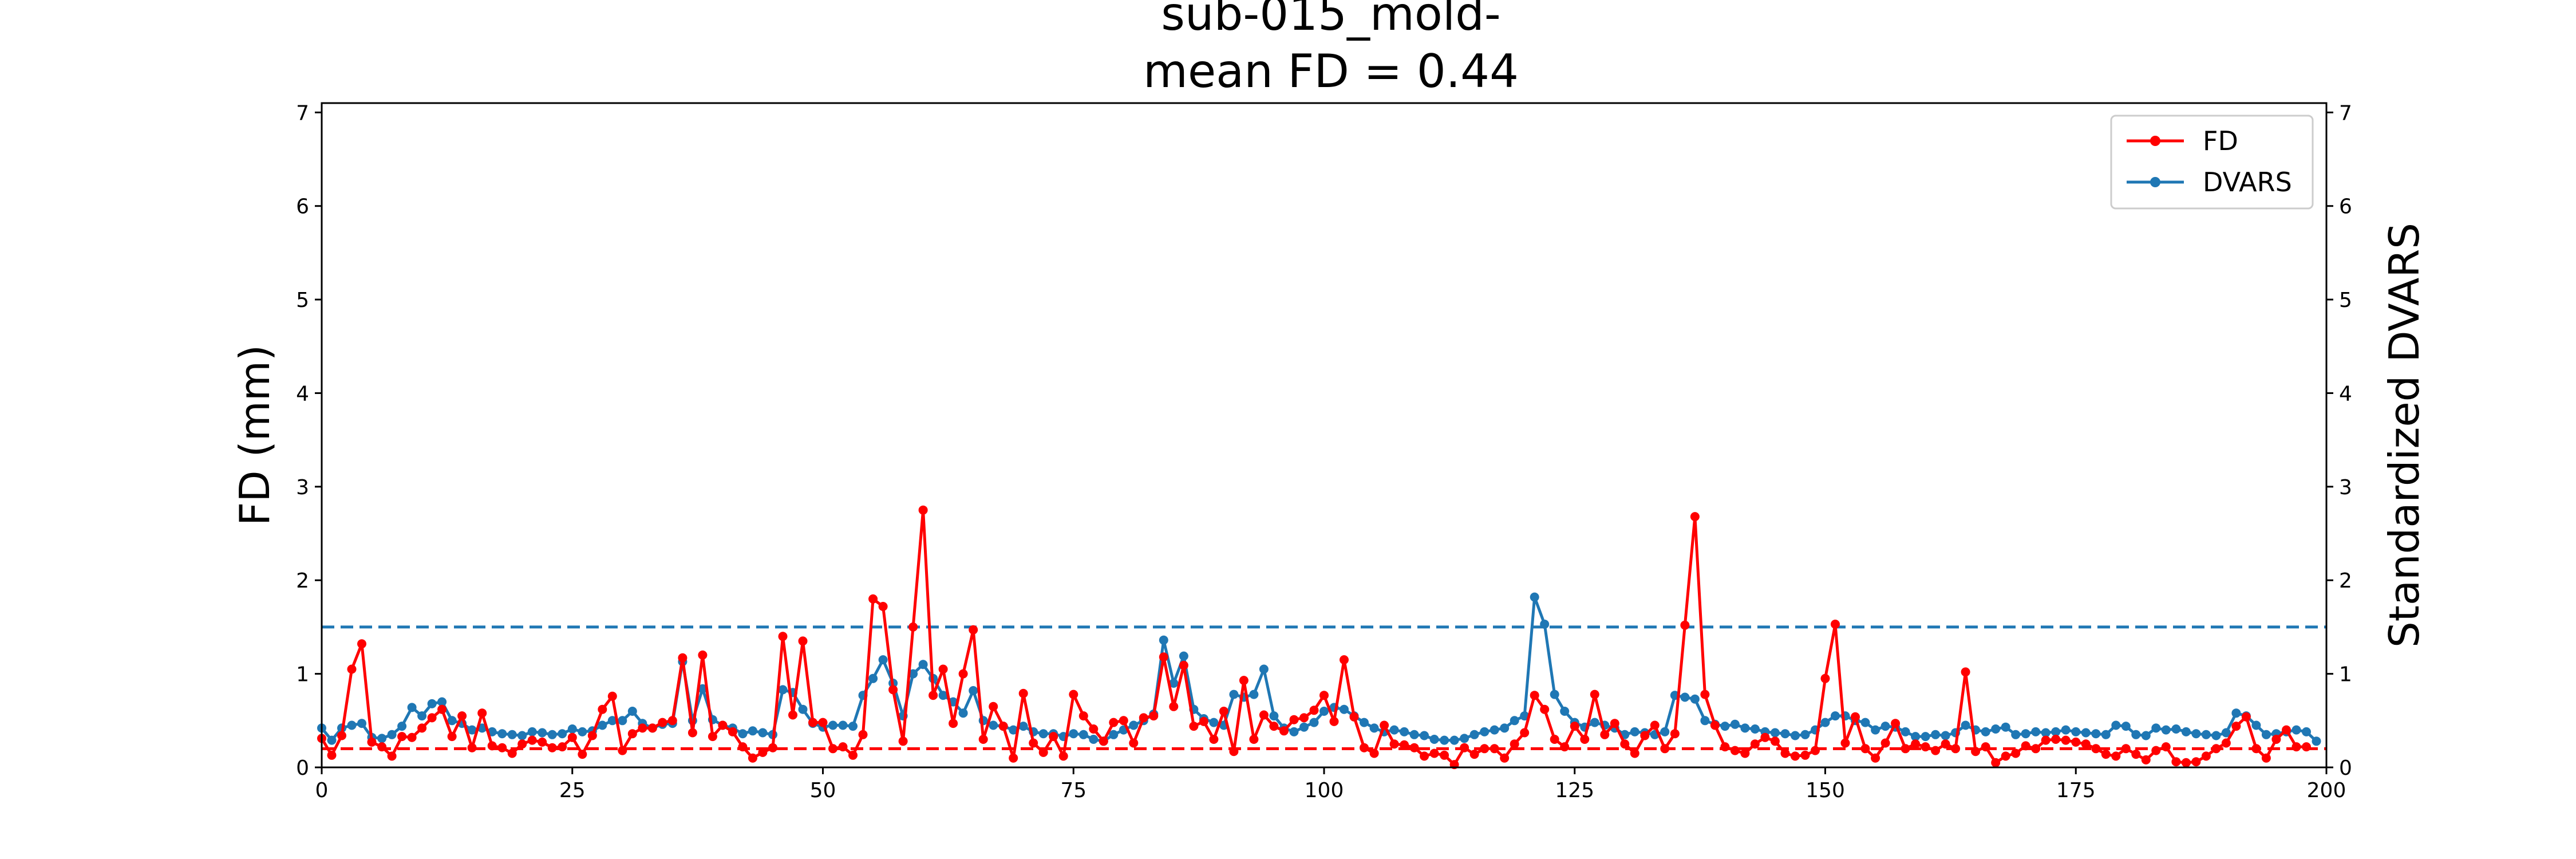 This screenshot has height=859, width=2576. What do you see at coordinates (2339, 440) in the screenshot?
I see `y-axis-right: 0 1 2 3 4 5 6 7` at bounding box center [2339, 440].